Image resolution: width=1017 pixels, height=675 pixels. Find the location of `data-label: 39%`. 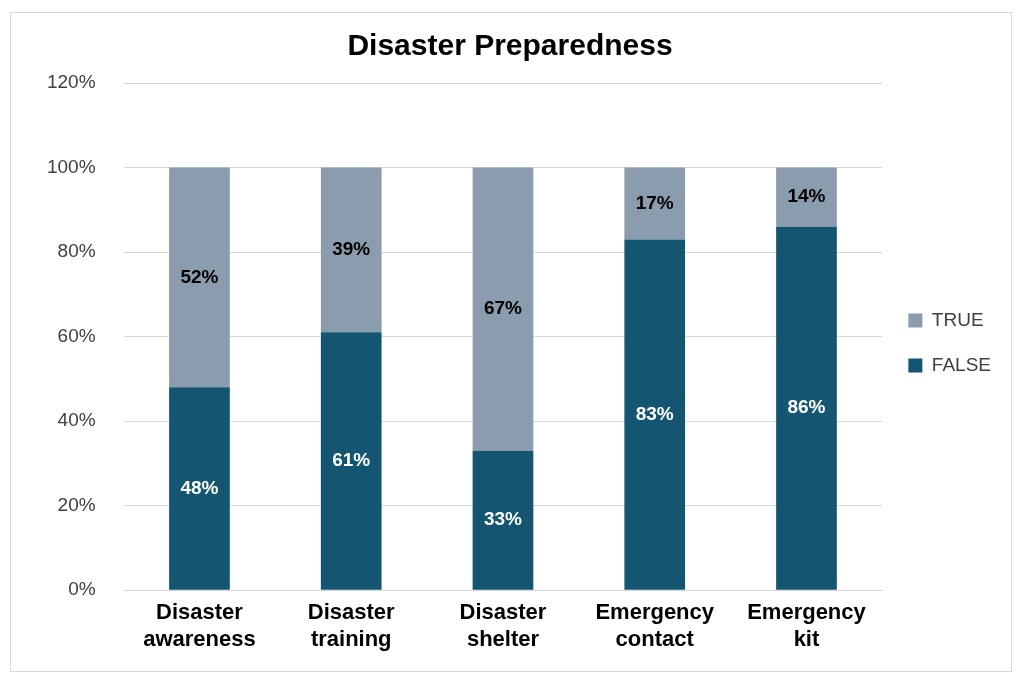

data-label: 39% is located at coordinates (351, 249).